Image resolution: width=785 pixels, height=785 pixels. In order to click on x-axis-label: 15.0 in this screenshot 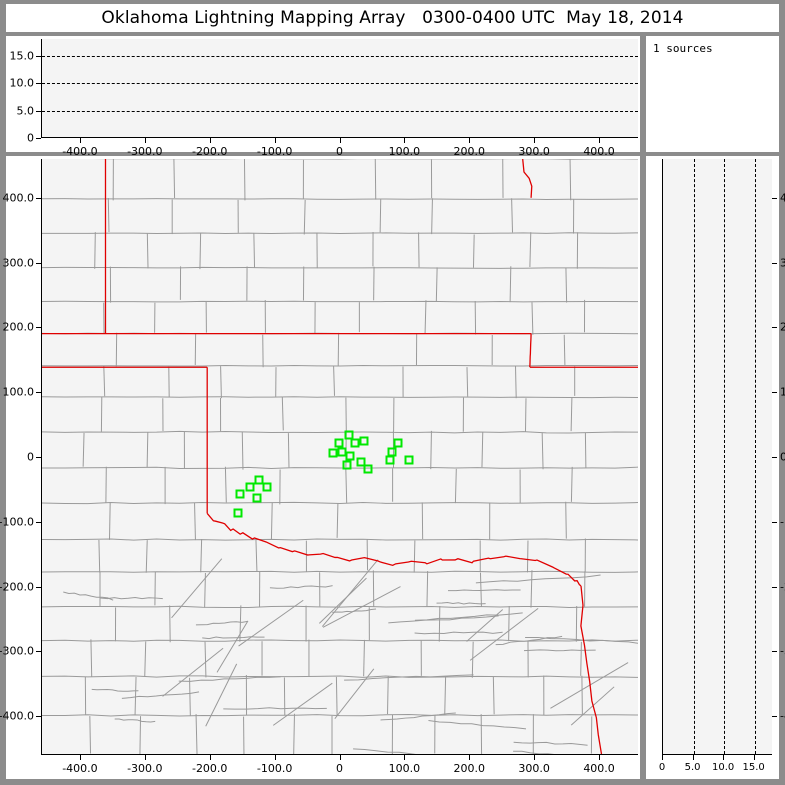, I will do `click(753, 767)`.